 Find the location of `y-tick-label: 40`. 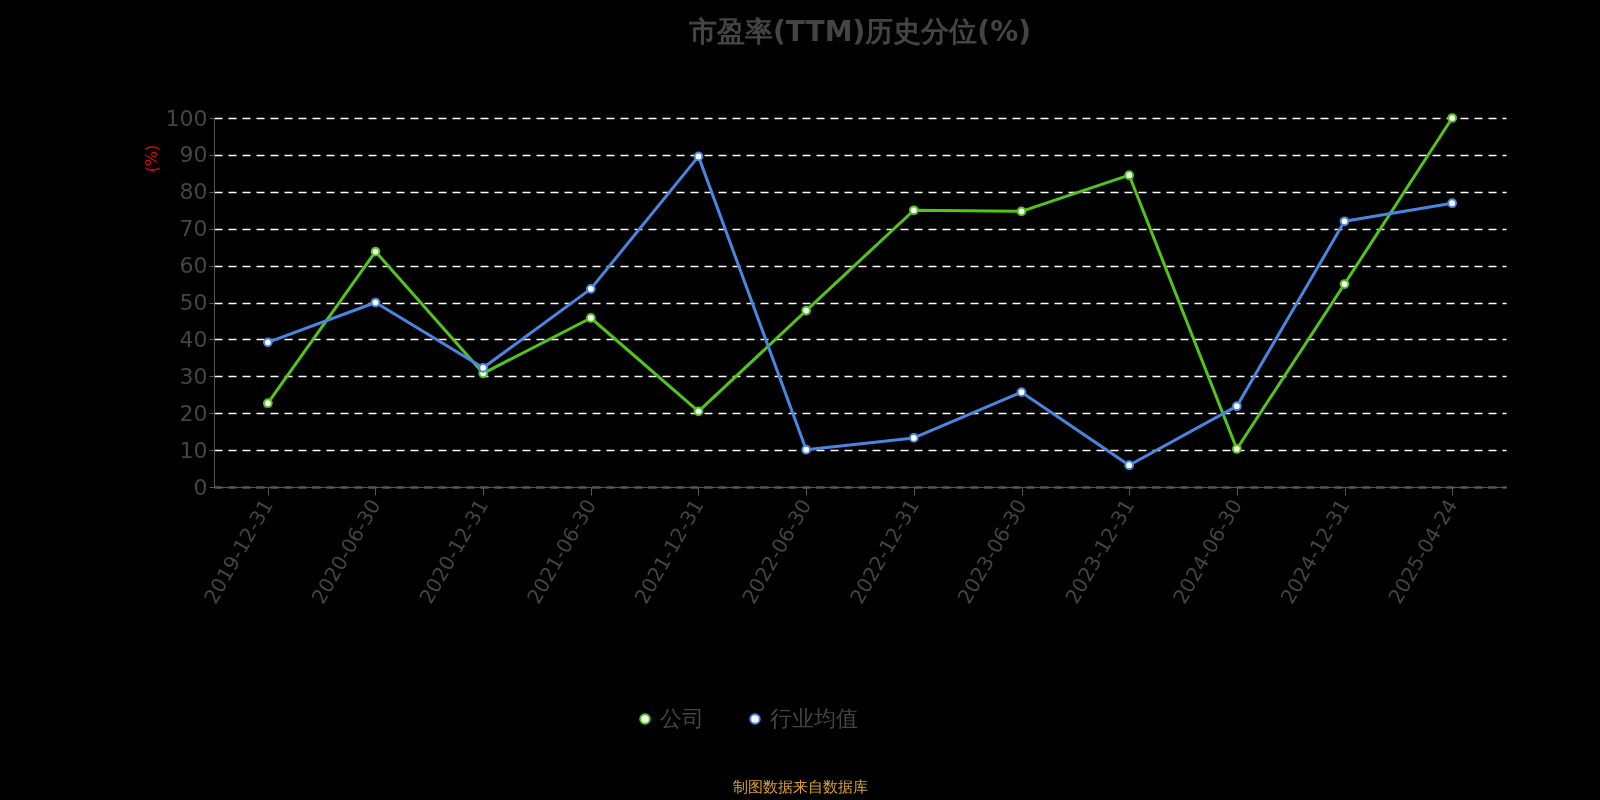

y-tick-label: 40 is located at coordinates (193, 339).